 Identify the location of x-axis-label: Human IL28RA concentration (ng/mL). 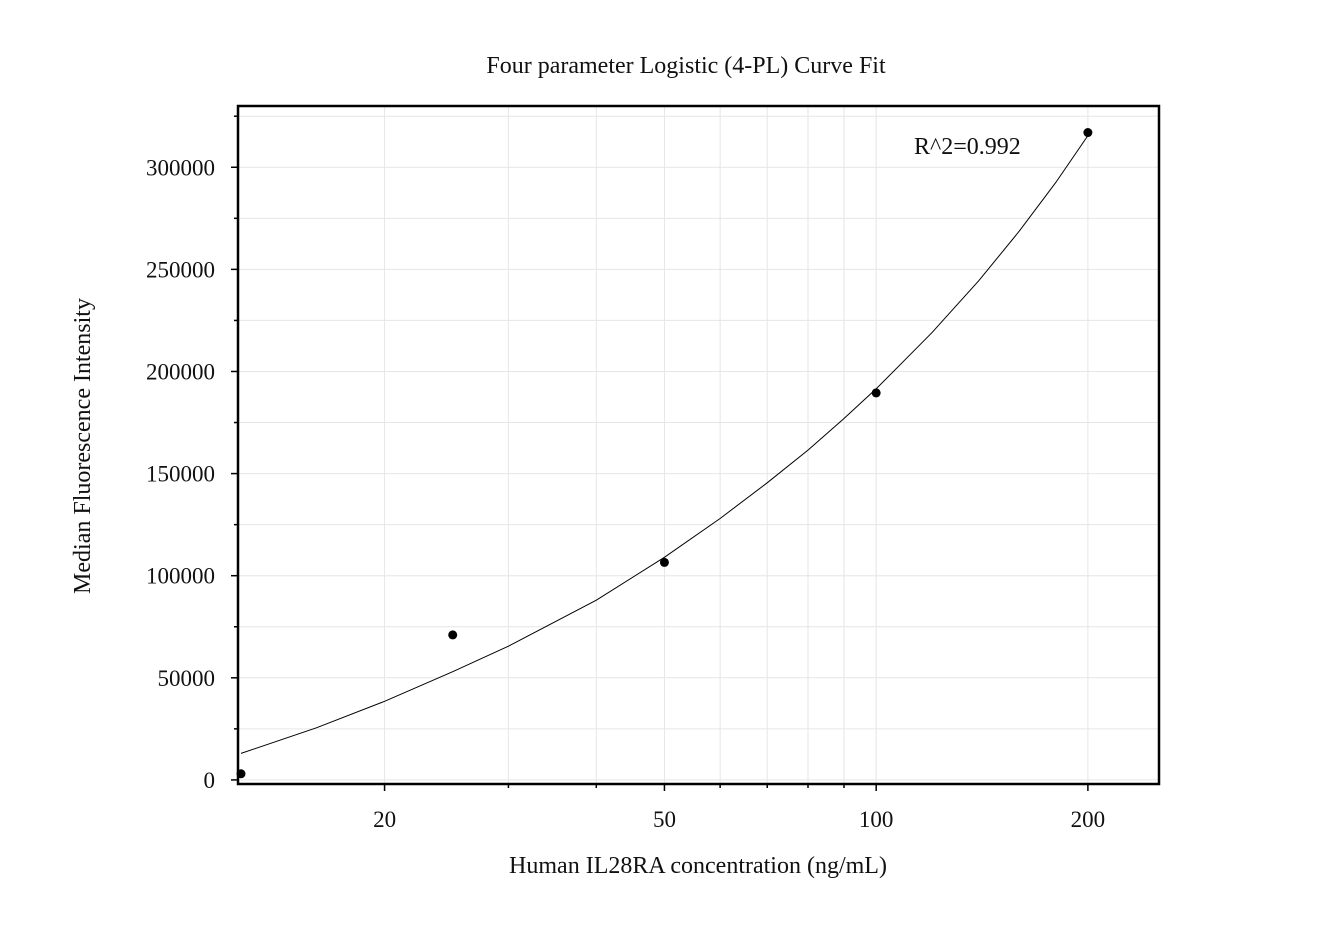
(698, 866).